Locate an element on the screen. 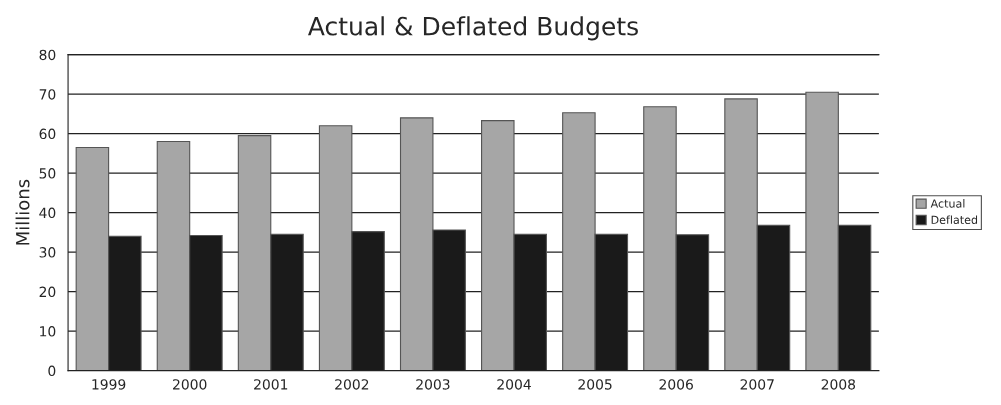 Image resolution: width=1001 pixels, height=405 pixels. x-tick-label: 2004 is located at coordinates (514, 384).